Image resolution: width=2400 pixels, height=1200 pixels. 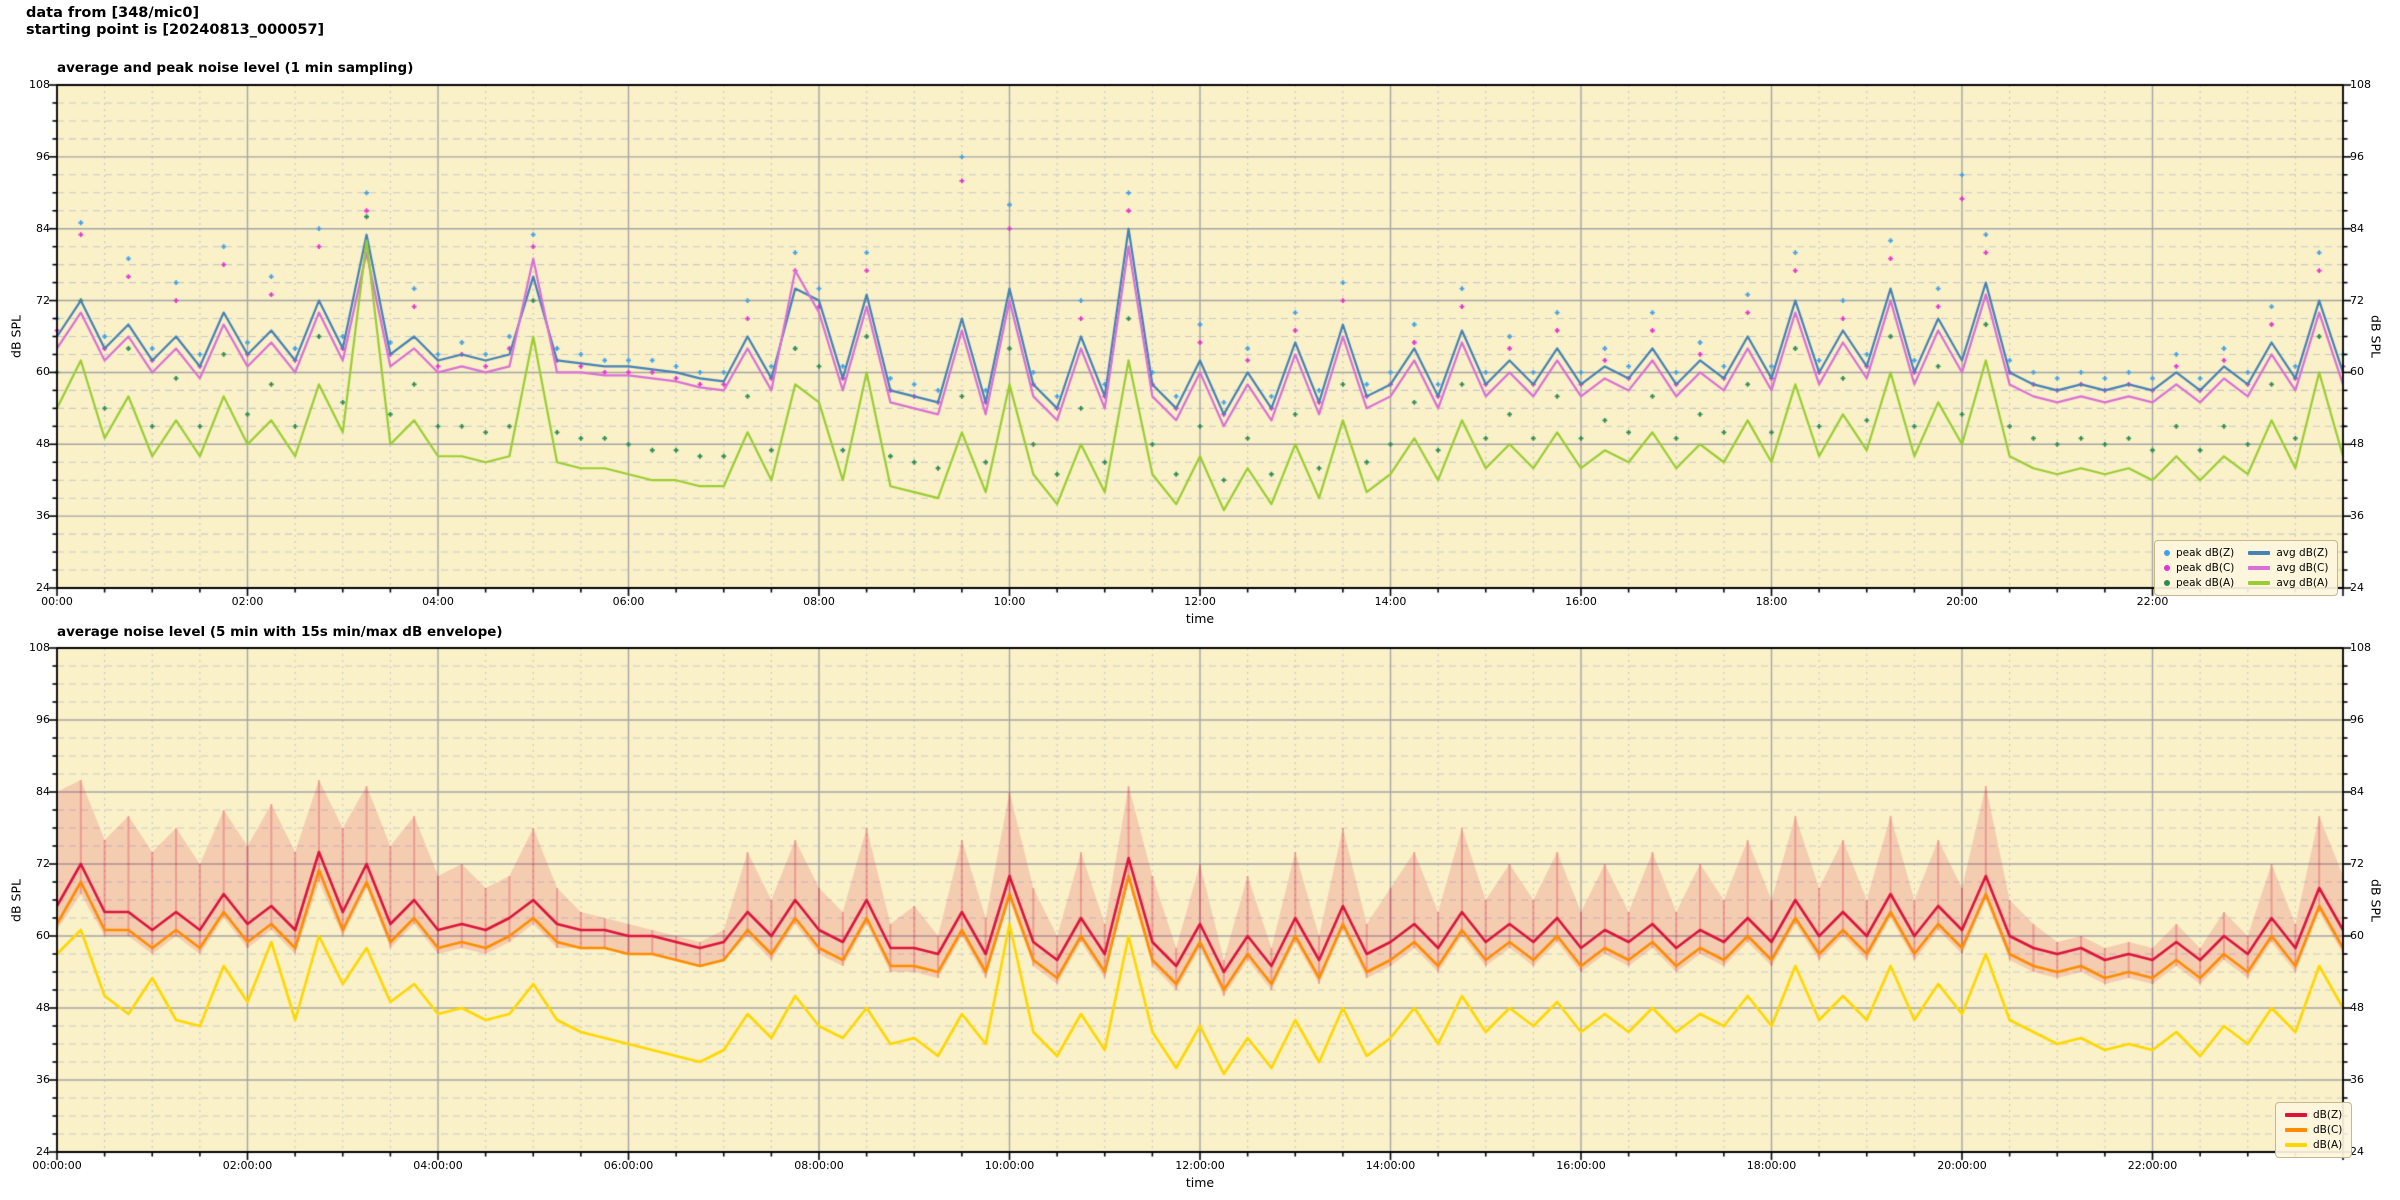 I want to click on bottom-chart-ylabel-left: dB SPL, so click(x=16, y=900).